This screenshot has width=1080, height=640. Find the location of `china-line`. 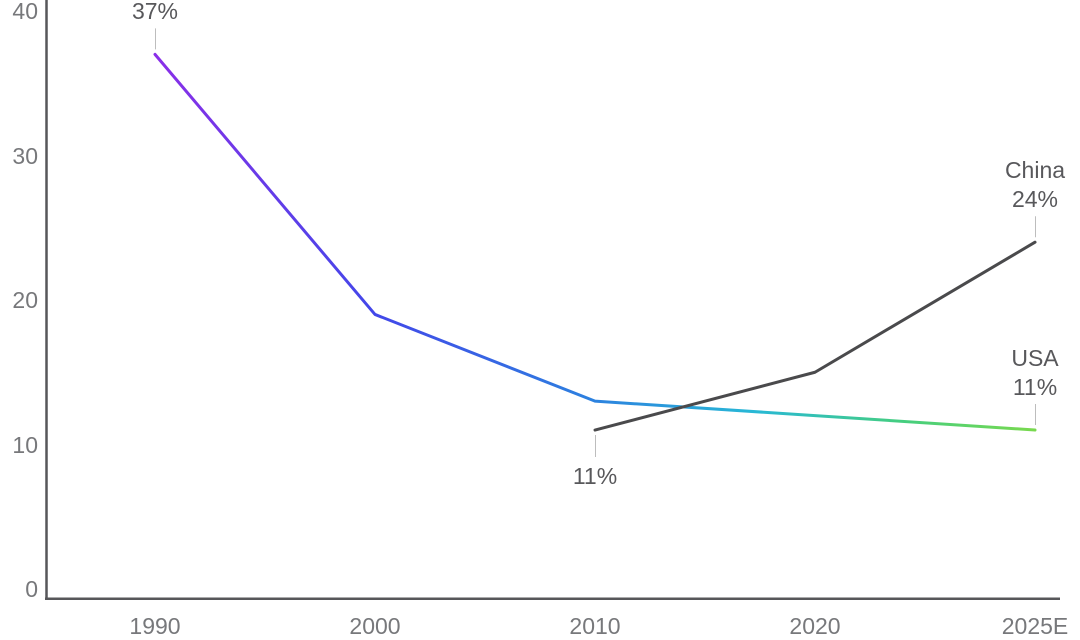

china-line is located at coordinates (815, 336).